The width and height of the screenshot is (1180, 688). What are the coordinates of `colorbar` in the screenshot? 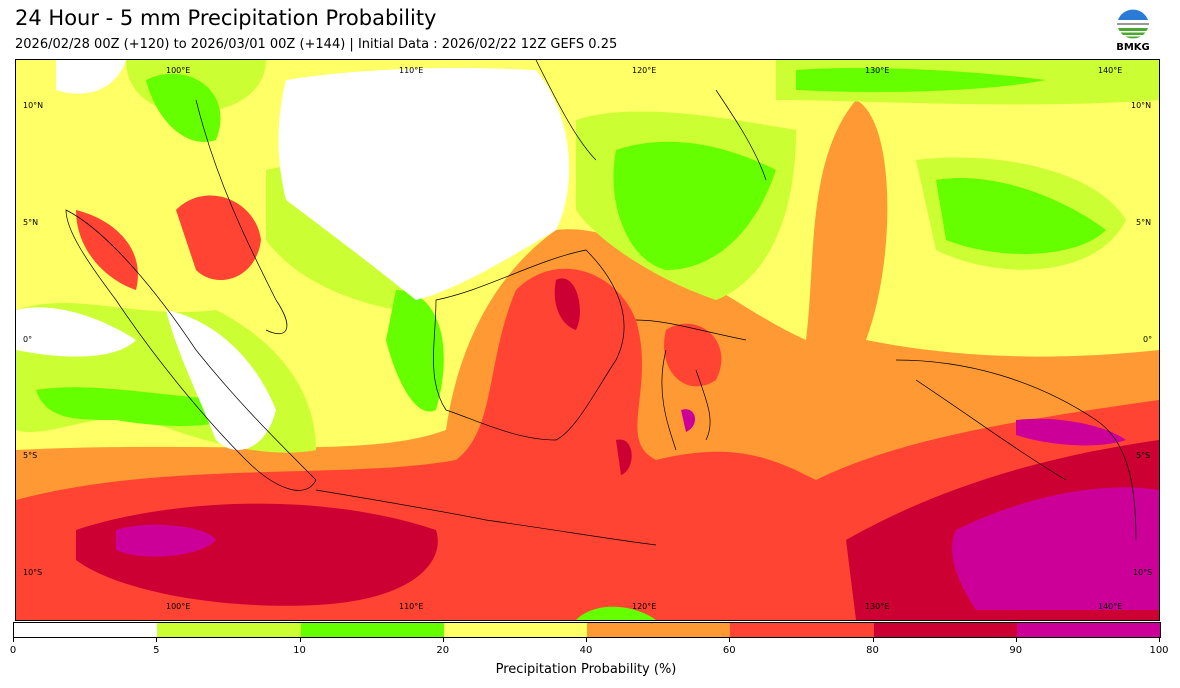 It's located at (587, 630).